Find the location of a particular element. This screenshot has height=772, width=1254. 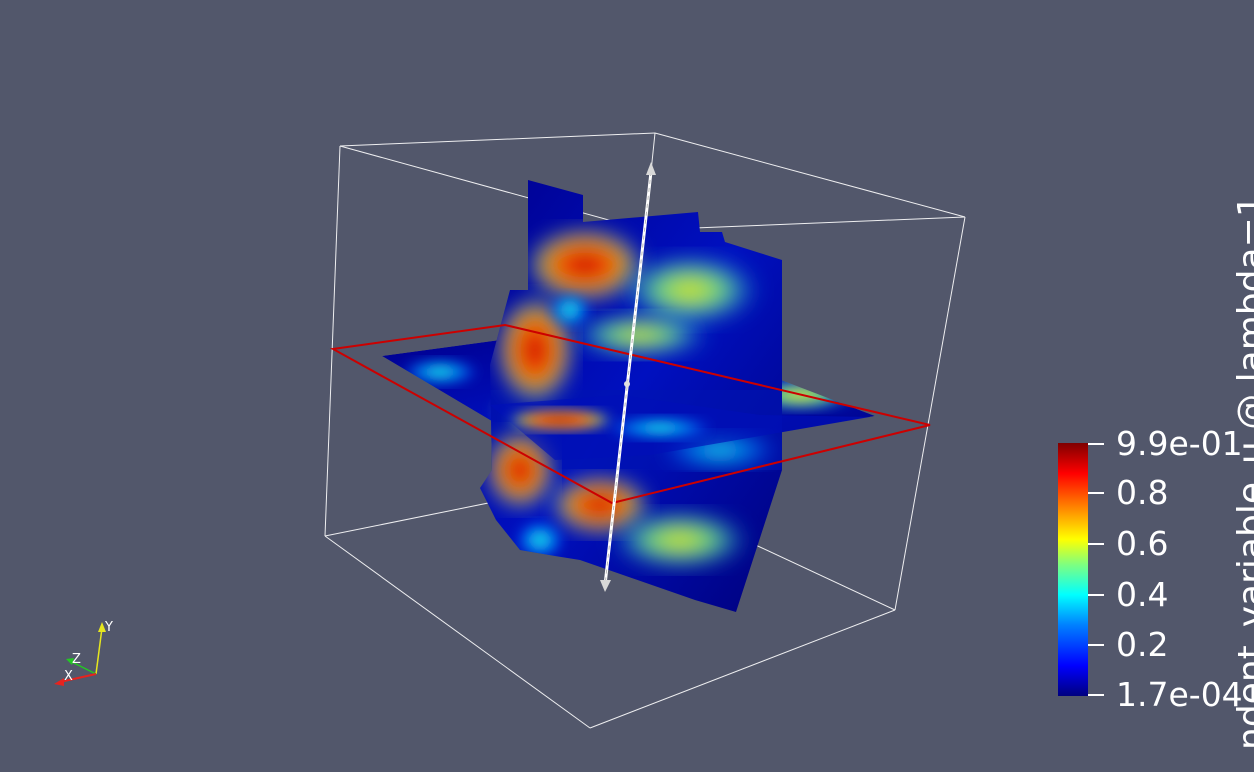

plane-widget-outline is located at coordinates (630, 414).